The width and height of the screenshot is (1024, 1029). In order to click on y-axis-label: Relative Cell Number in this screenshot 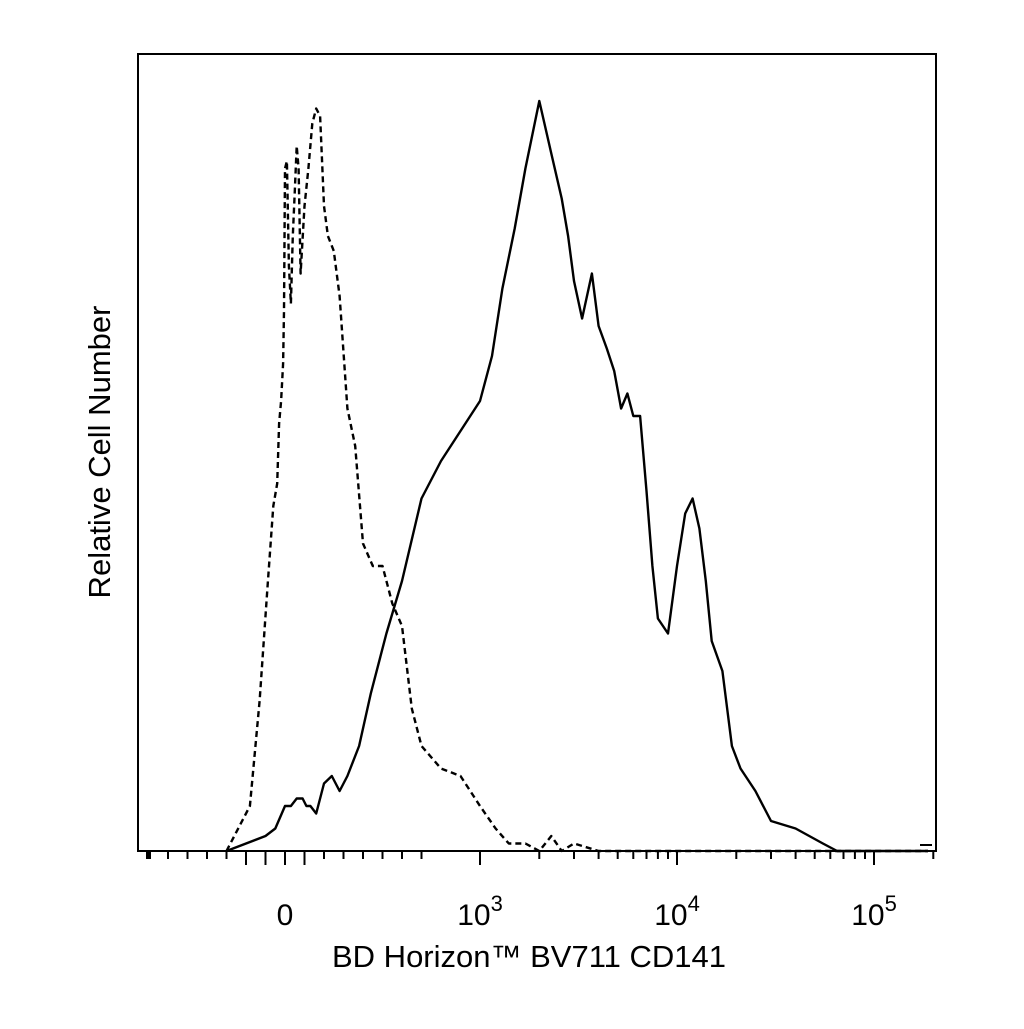, I will do `click(99, 452)`.